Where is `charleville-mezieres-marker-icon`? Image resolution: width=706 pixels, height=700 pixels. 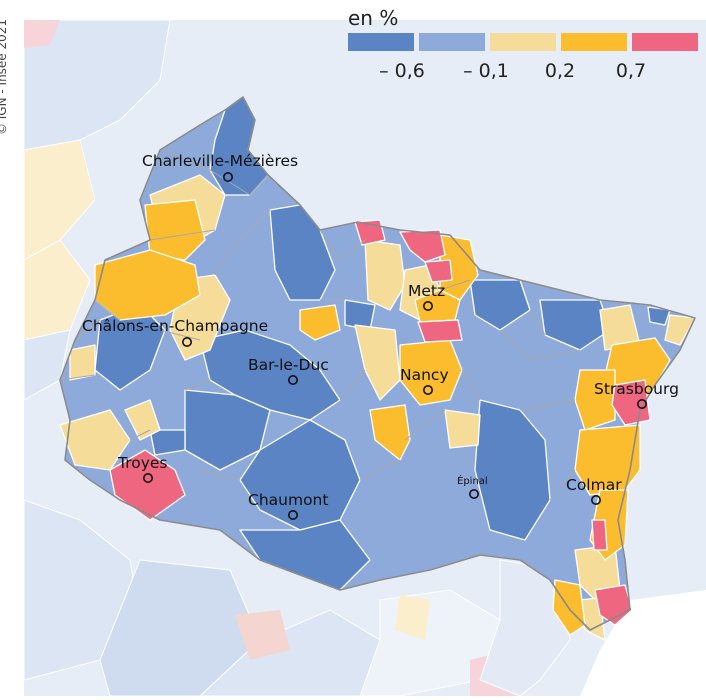
charleville-mezieres-marker-icon is located at coordinates (228, 177).